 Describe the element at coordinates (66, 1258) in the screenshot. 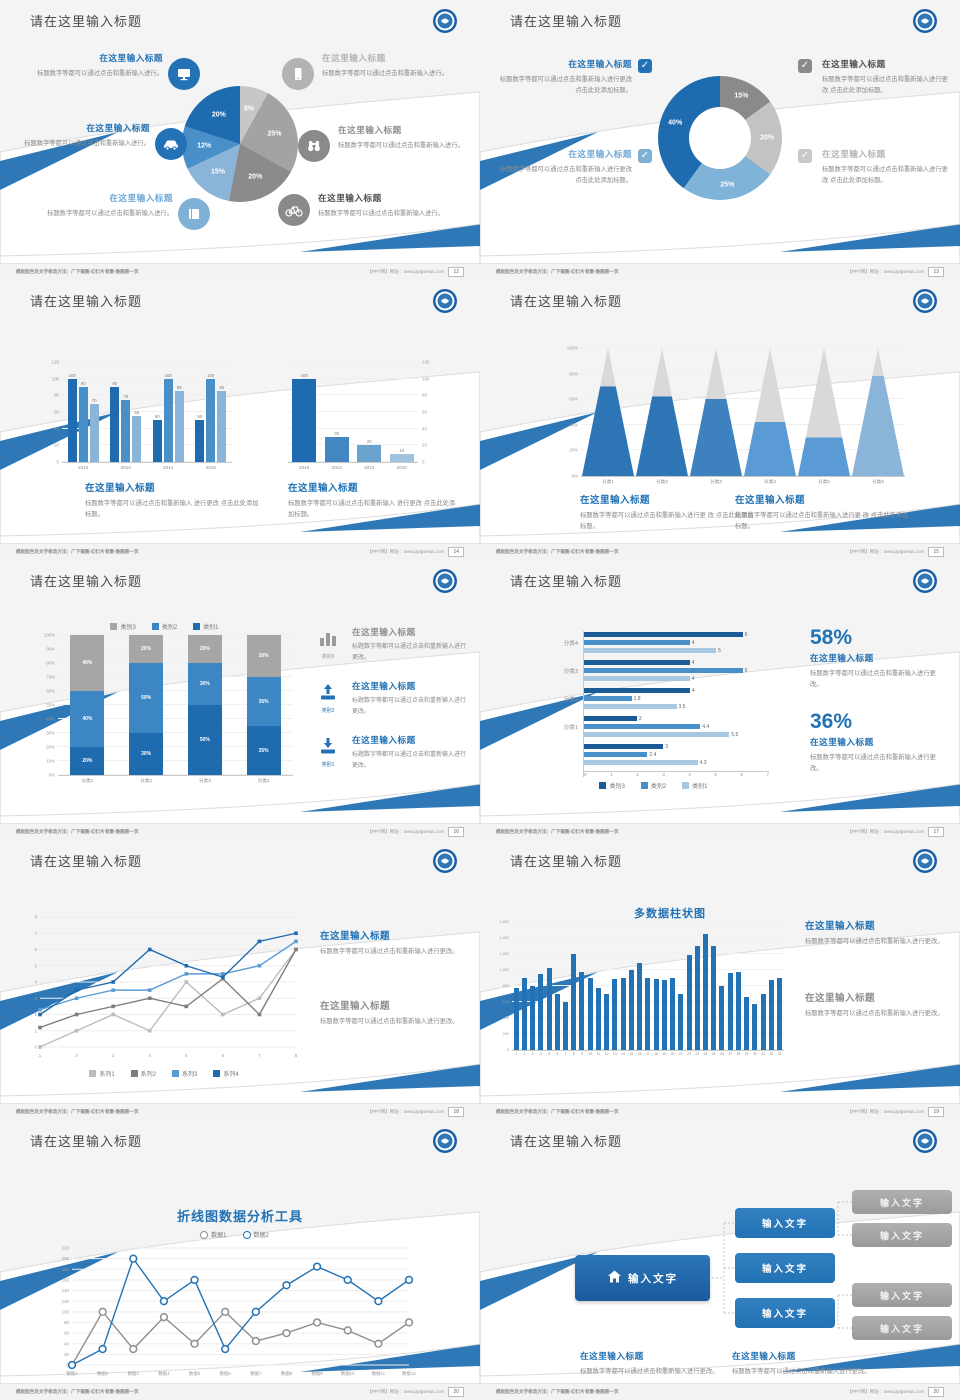

I see `svg-text: 200` at that location.